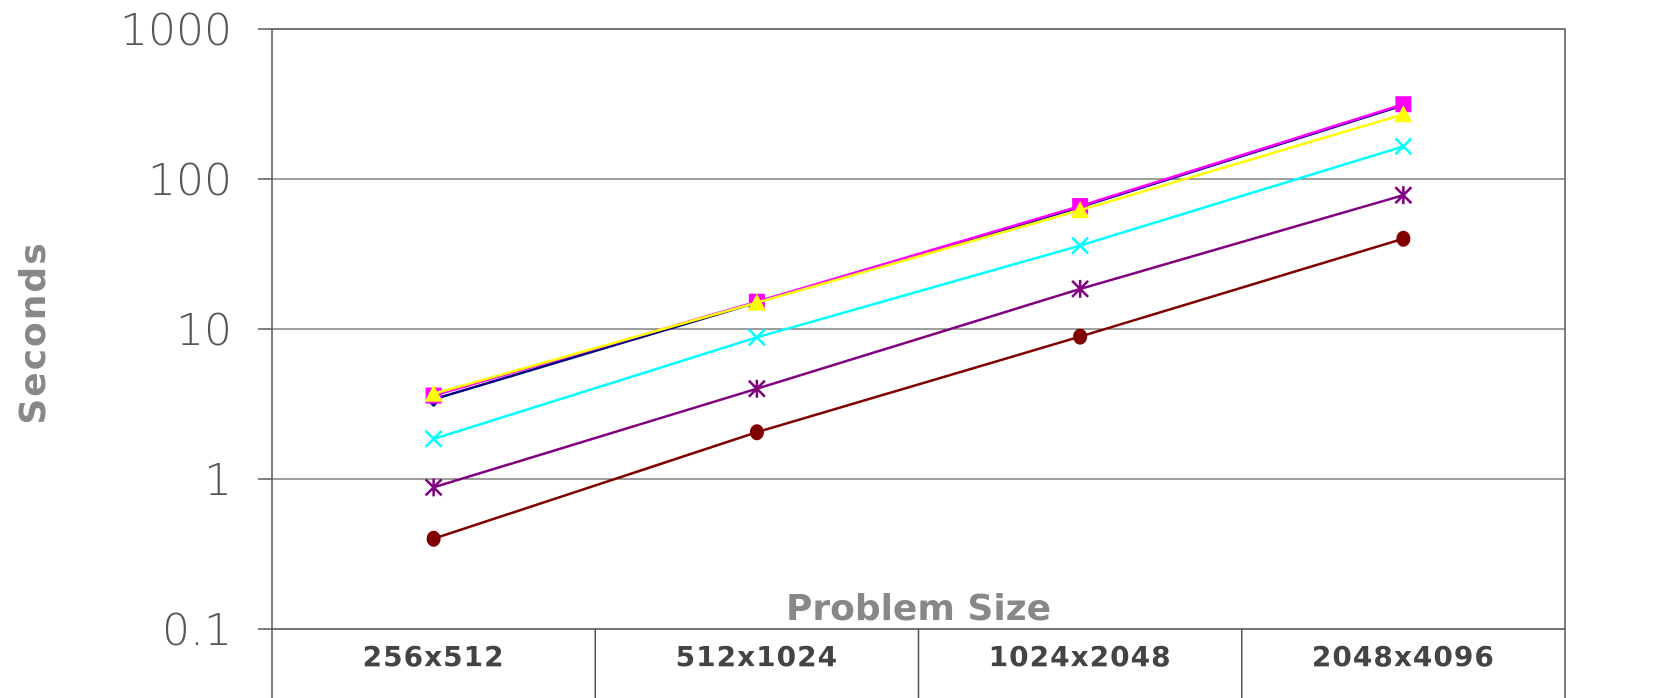  I want to click on x-axis: 256x512 512x1024 1024x2048 2048x4096, so click(918, 663).